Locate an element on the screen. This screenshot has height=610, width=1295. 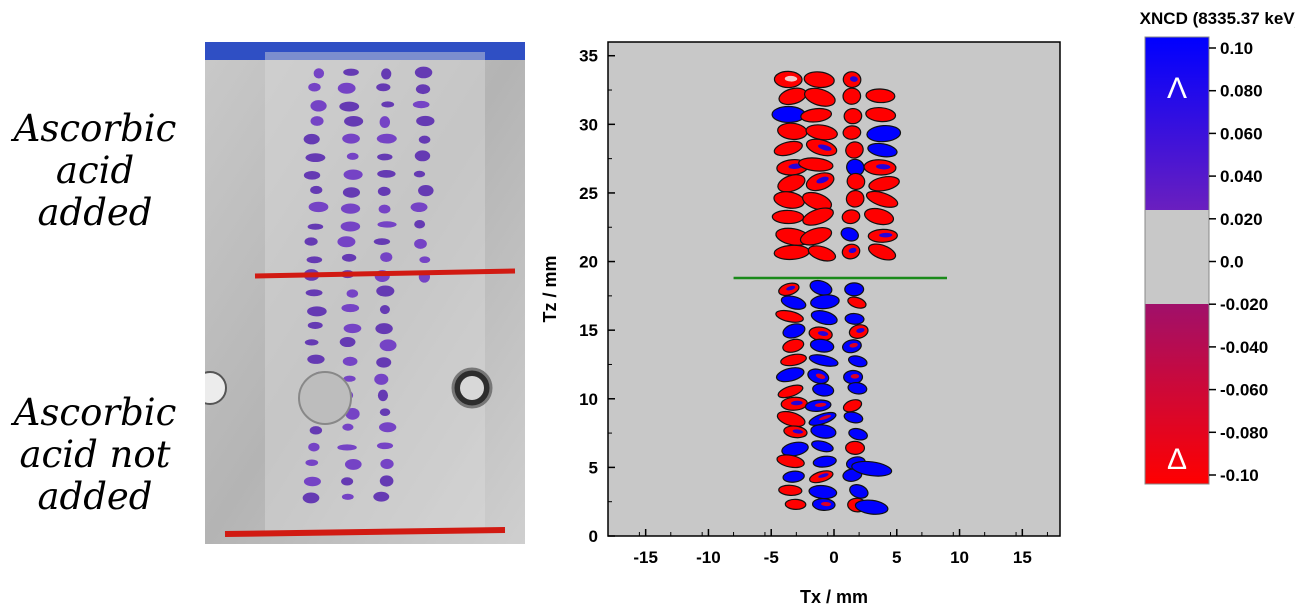
annotation-line: added is located at coordinates (95, 496).